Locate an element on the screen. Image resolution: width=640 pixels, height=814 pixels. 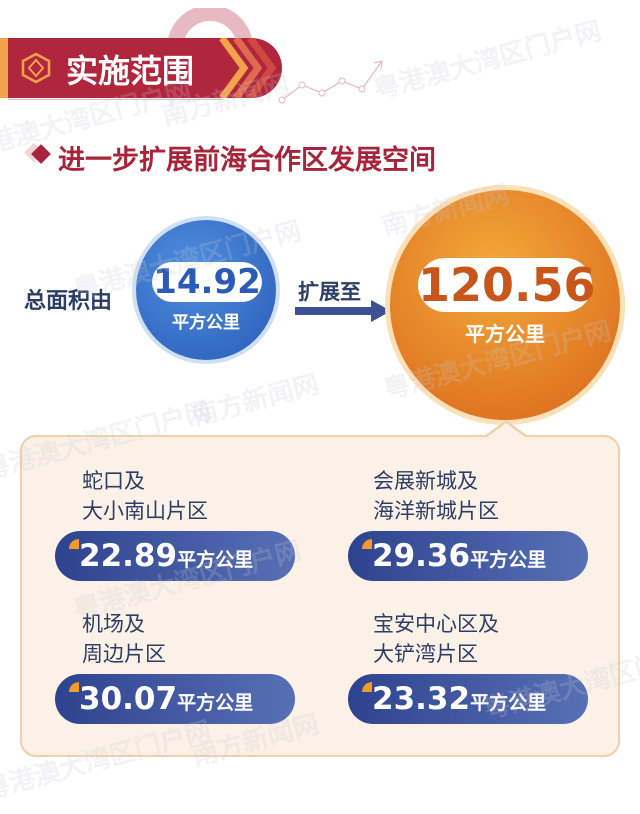
expanded-area-value: 120.56 is located at coordinates (507, 285).